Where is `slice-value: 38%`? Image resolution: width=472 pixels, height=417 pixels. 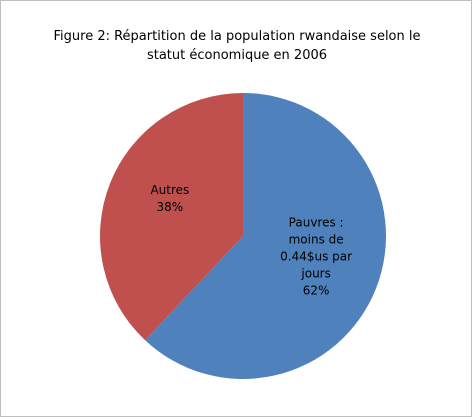
slice-value: 38% is located at coordinates (170, 207).